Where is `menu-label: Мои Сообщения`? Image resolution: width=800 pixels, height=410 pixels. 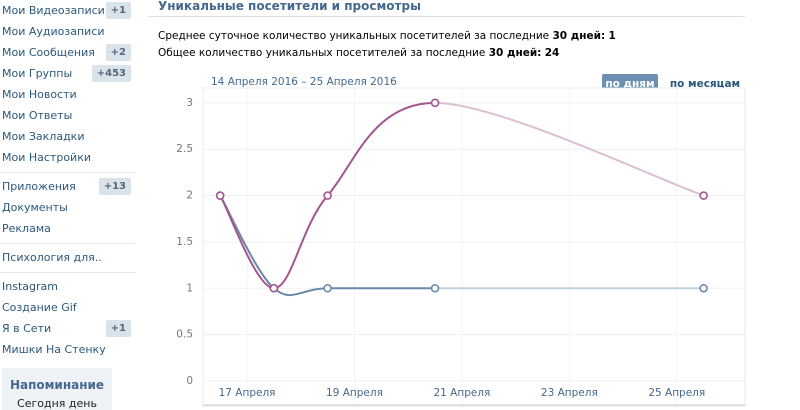
menu-label: Мои Сообщения is located at coordinates (48, 52).